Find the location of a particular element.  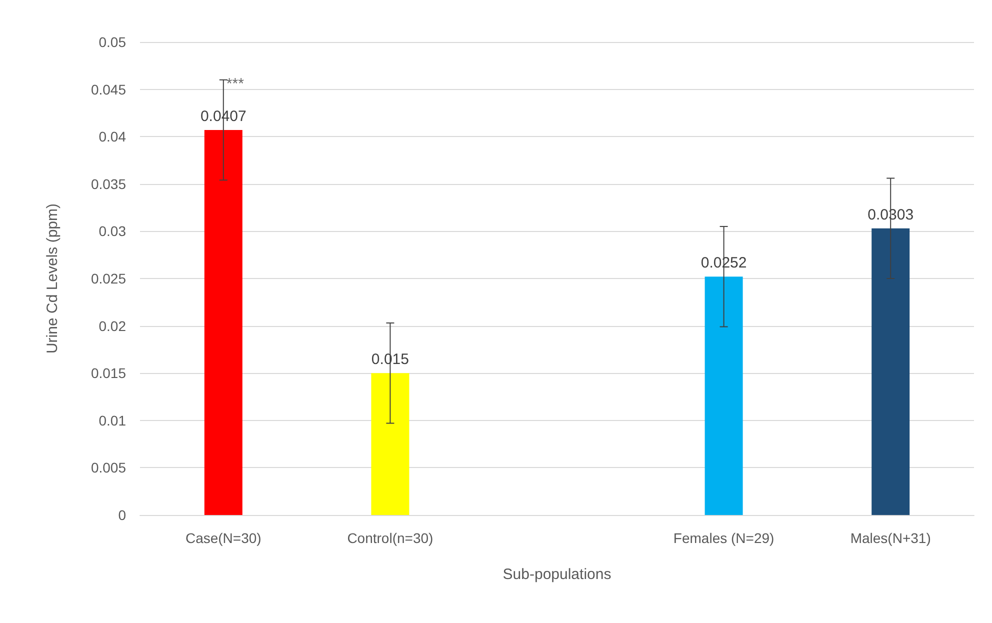

y-tick-label: 0.005 is located at coordinates (108, 468).